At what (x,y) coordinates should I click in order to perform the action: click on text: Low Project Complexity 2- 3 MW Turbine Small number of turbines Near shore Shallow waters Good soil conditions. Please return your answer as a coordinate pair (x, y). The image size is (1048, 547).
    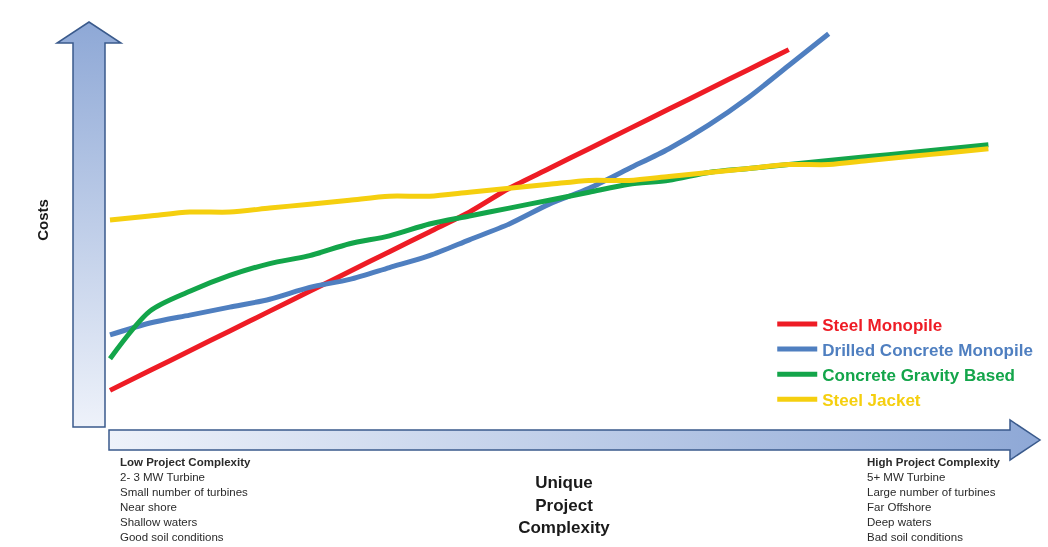
    Looking at the image, I should click on (185, 499).